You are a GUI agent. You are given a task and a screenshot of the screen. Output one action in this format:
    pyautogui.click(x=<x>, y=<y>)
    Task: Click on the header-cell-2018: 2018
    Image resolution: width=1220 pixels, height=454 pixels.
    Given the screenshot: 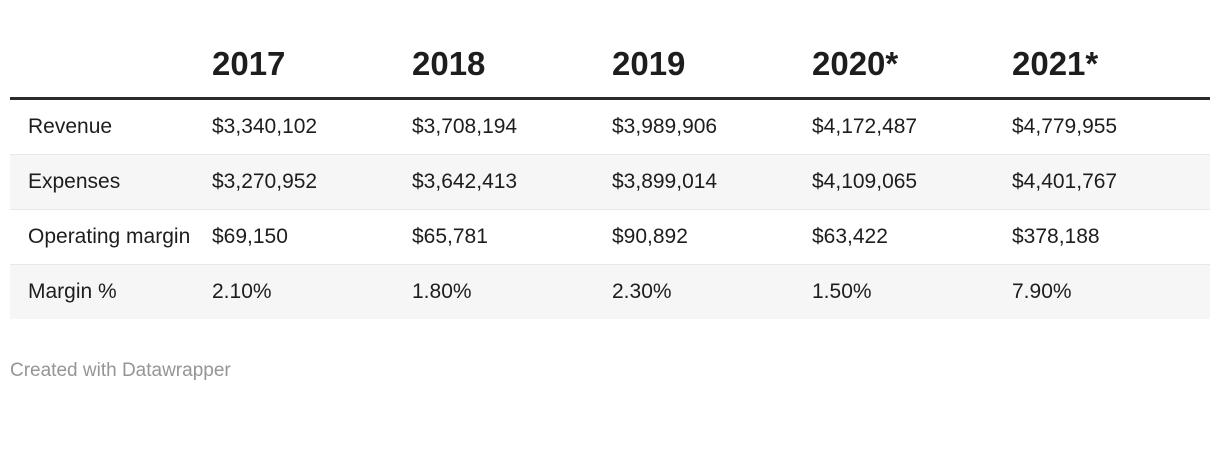 What is the action you would take?
    pyautogui.click(x=510, y=65)
    